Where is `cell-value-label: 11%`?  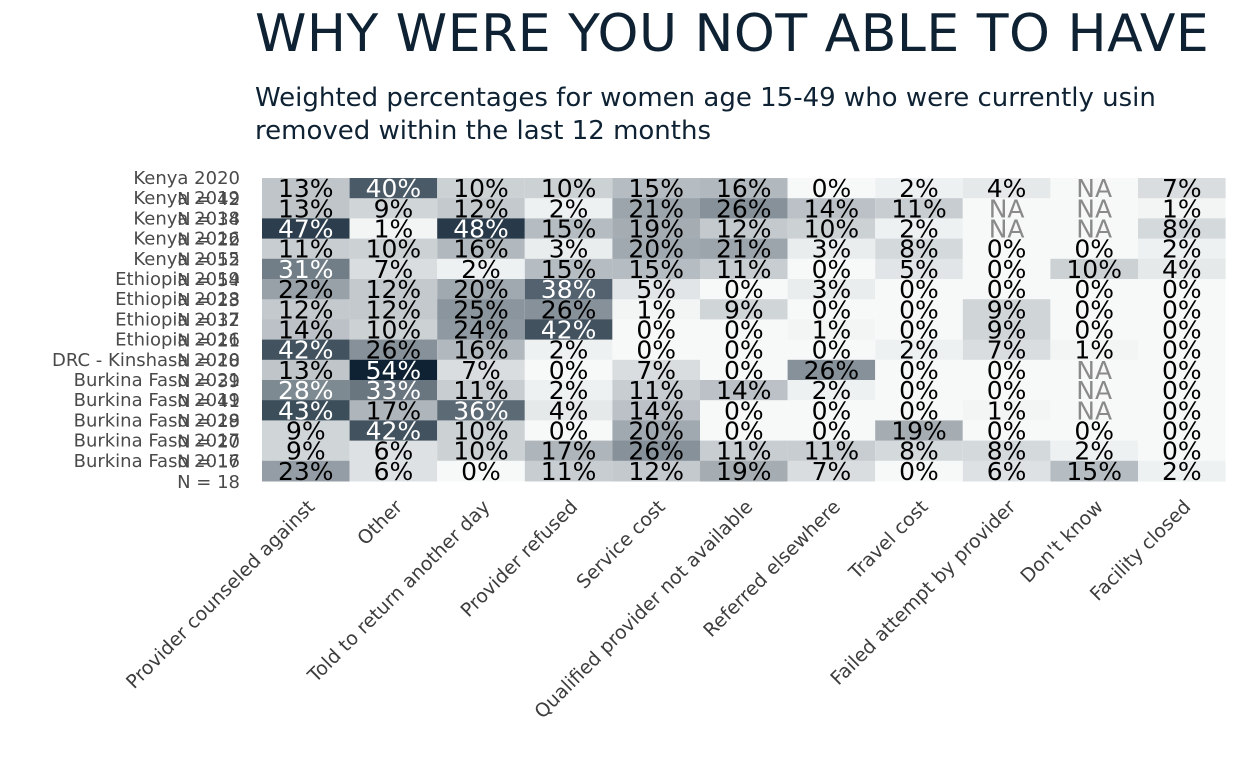 cell-value-label: 11% is located at coordinates (569, 471).